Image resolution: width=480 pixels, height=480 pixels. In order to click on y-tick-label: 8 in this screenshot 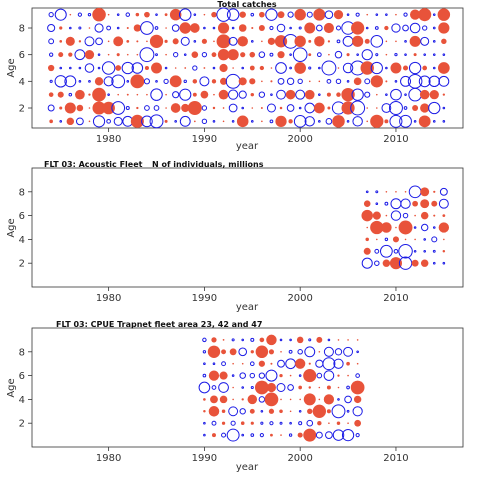, I will do `click(22, 192)`.